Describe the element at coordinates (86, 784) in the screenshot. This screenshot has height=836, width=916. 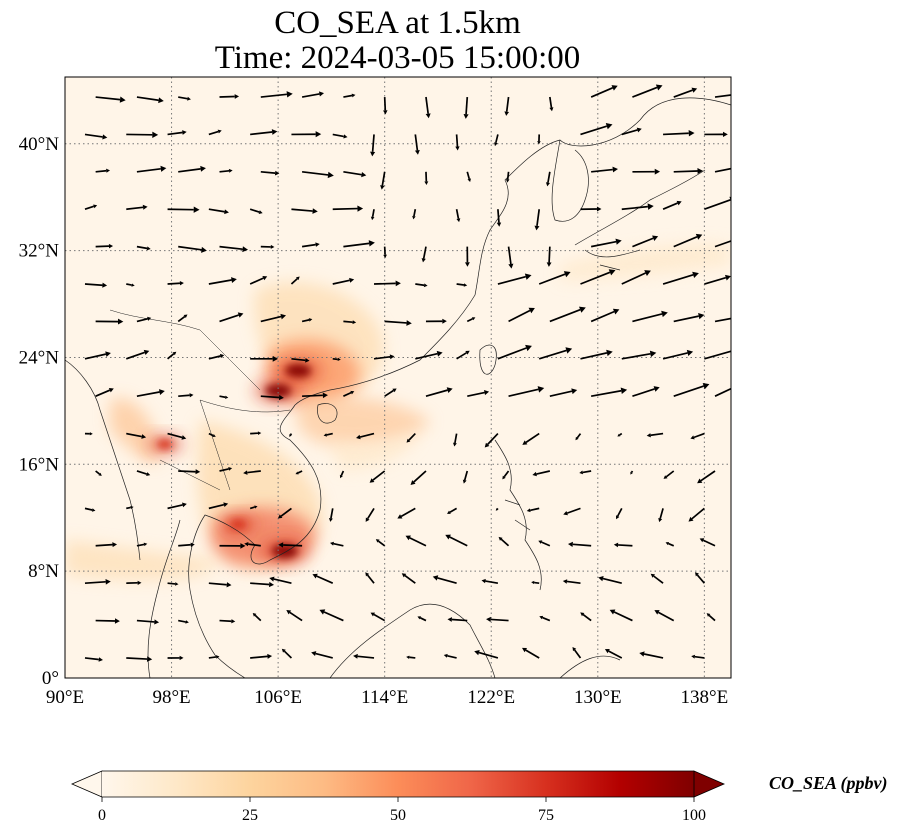
I see `colorbar-extend-low` at that location.